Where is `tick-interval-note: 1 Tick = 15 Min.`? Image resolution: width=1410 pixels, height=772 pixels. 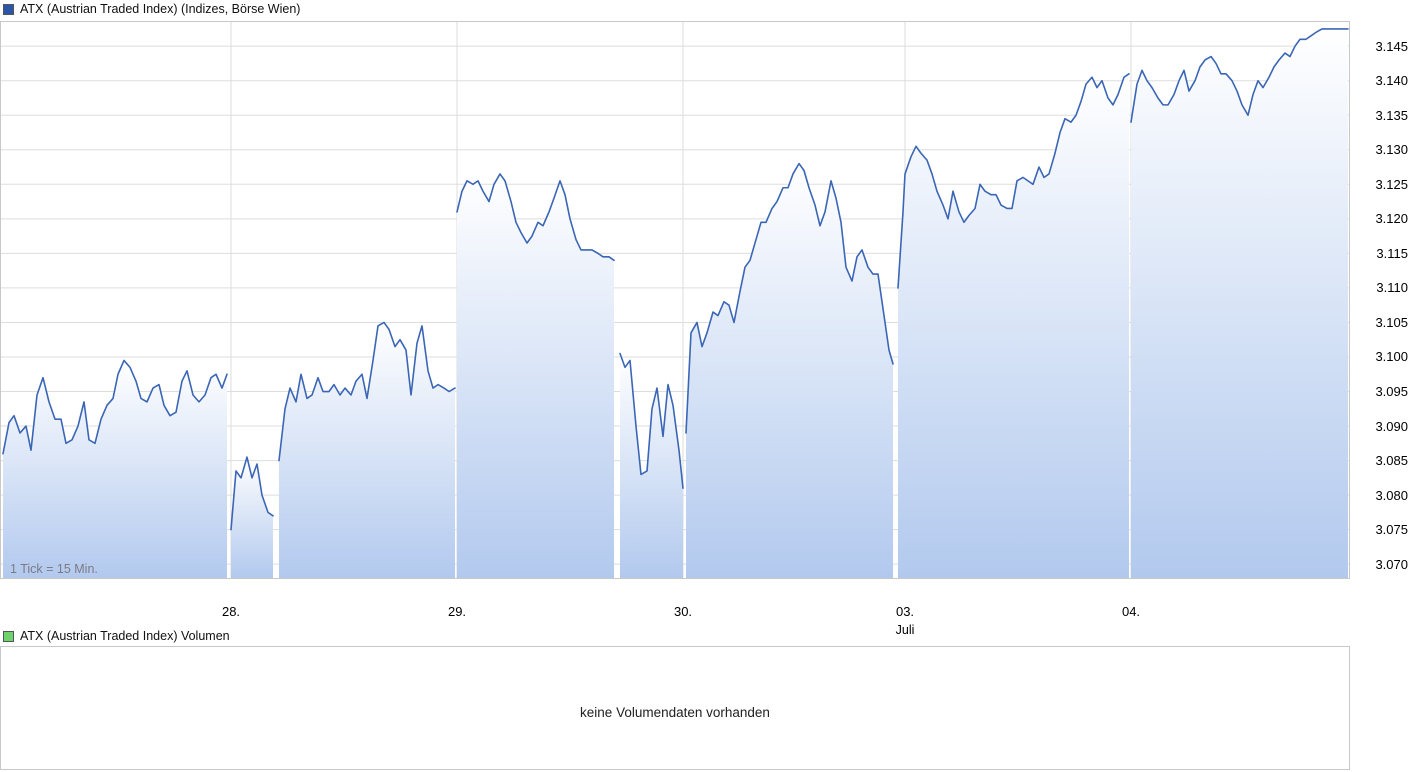
tick-interval-note: 1 Tick = 15 Min. is located at coordinates (54, 569).